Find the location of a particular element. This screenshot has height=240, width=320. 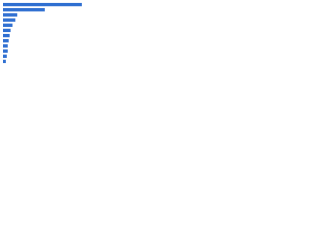

chart is located at coordinates (42, 33).